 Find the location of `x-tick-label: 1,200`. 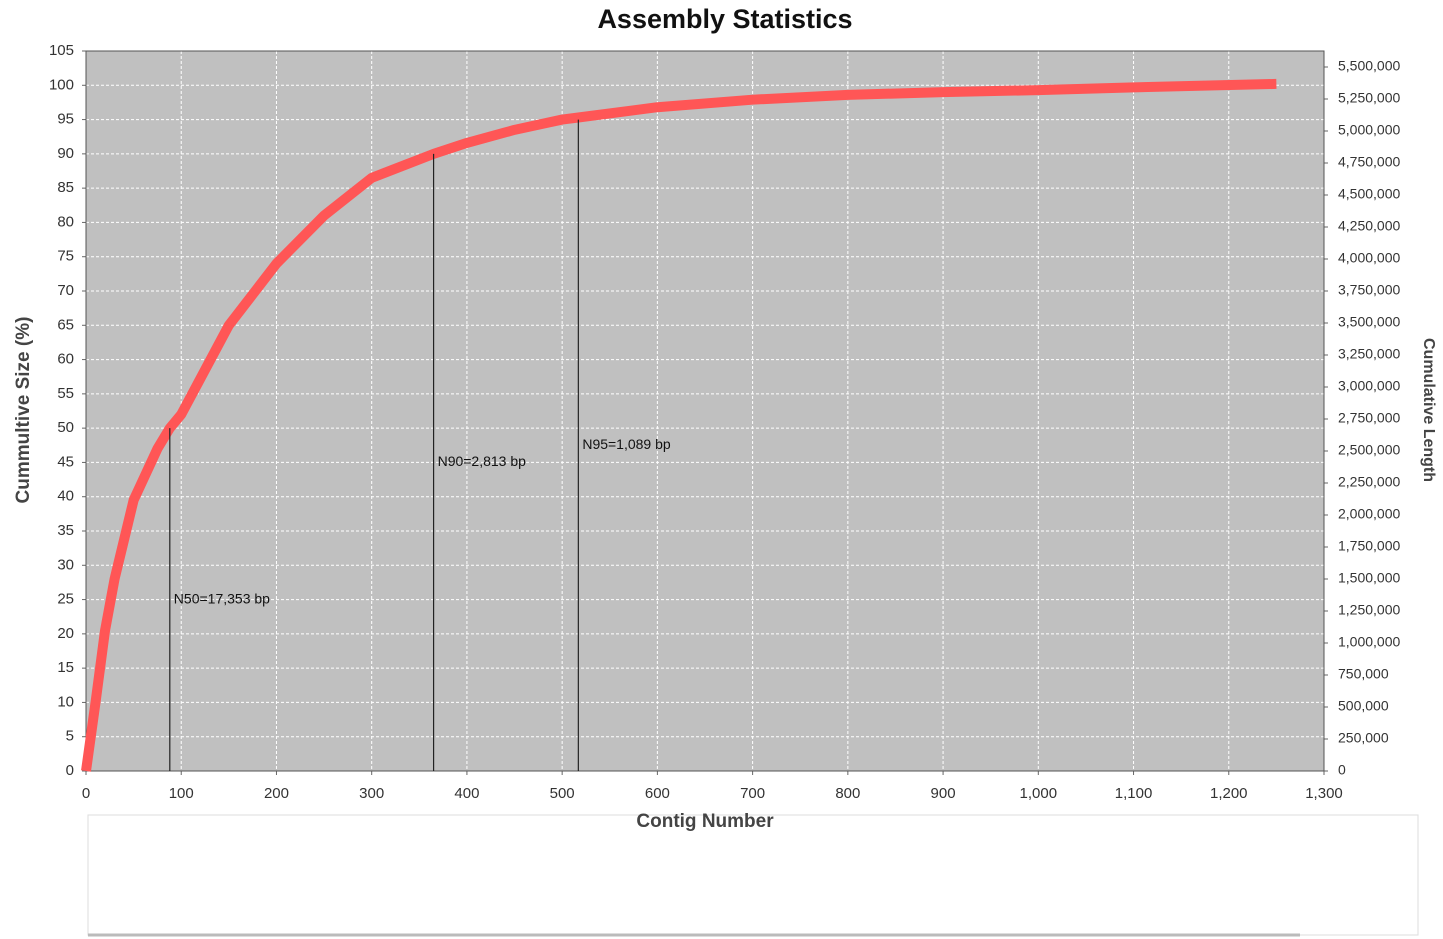

x-tick-label: 1,200 is located at coordinates (1229, 793).